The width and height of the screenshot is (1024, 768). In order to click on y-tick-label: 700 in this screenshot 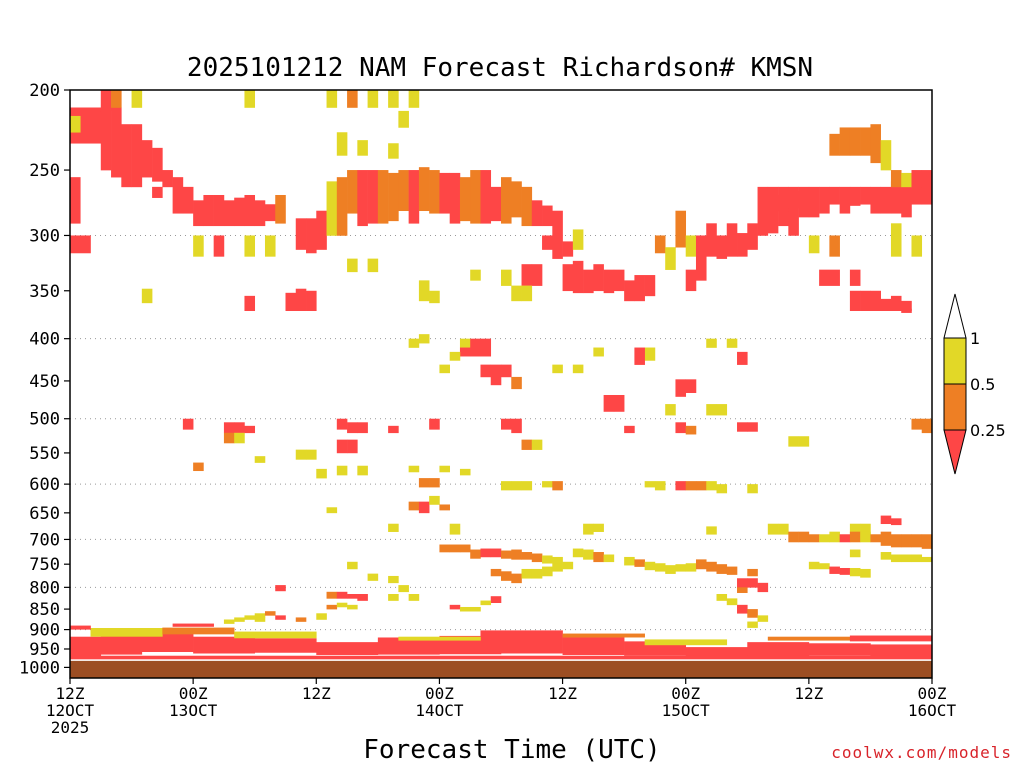, I will do `click(44, 540)`.